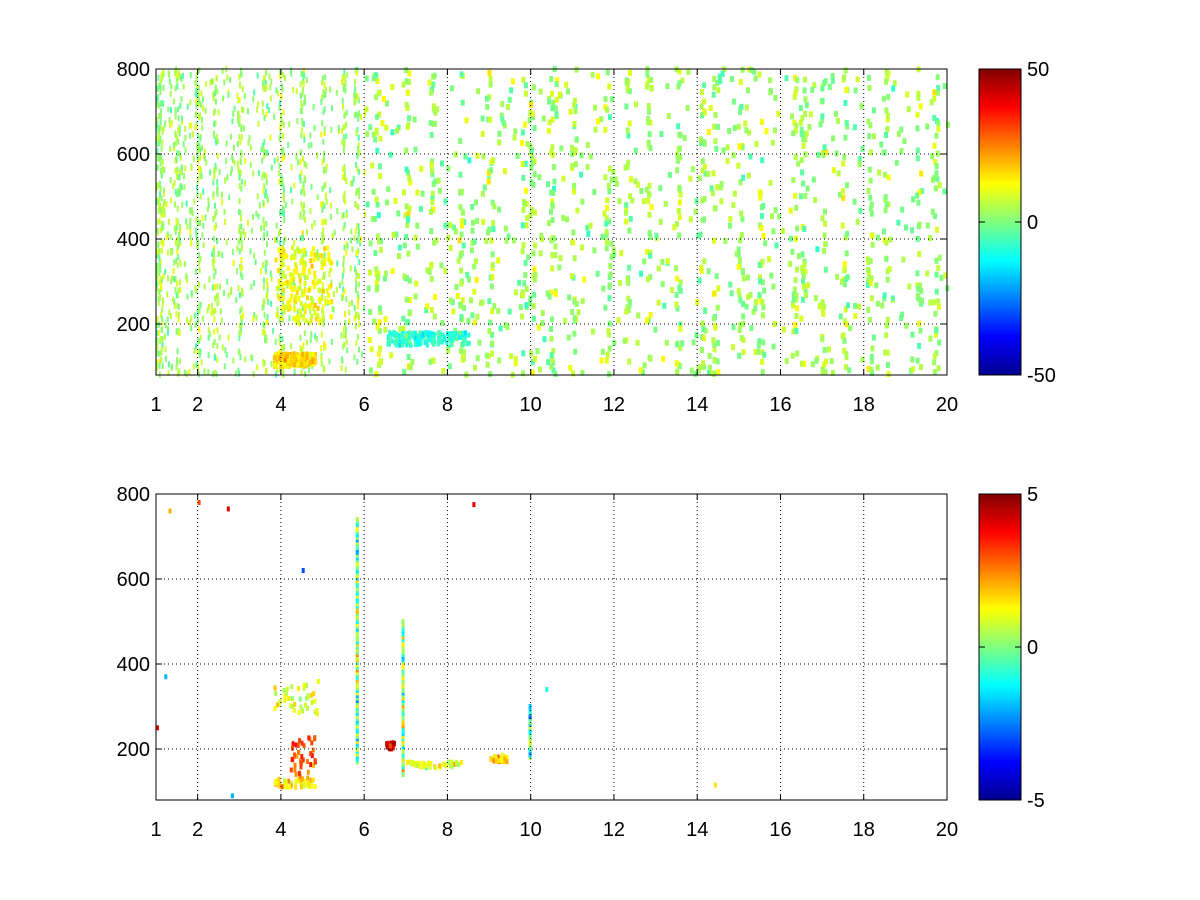  Describe the element at coordinates (1041, 376) in the screenshot. I see `colorbar-tick-label: -50` at that location.